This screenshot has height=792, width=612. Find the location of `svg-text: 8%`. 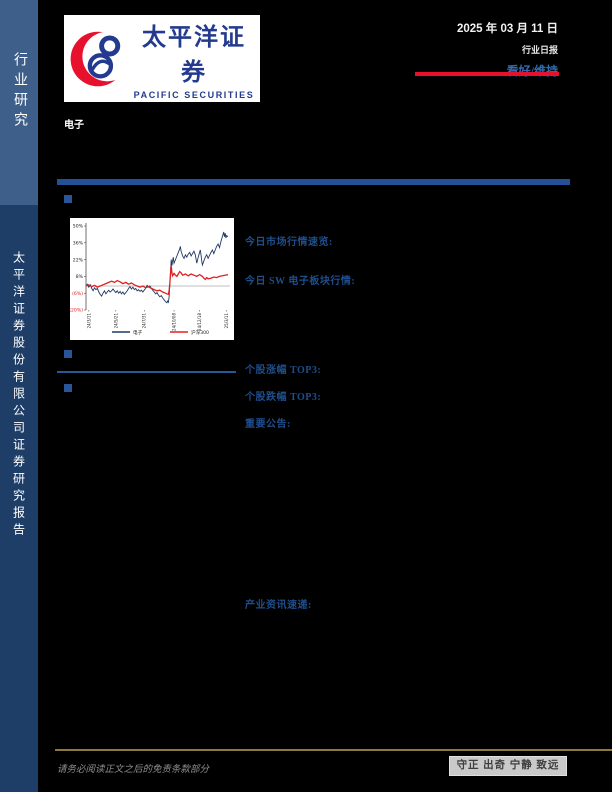

svg-text: 8% is located at coordinates (80, 277).